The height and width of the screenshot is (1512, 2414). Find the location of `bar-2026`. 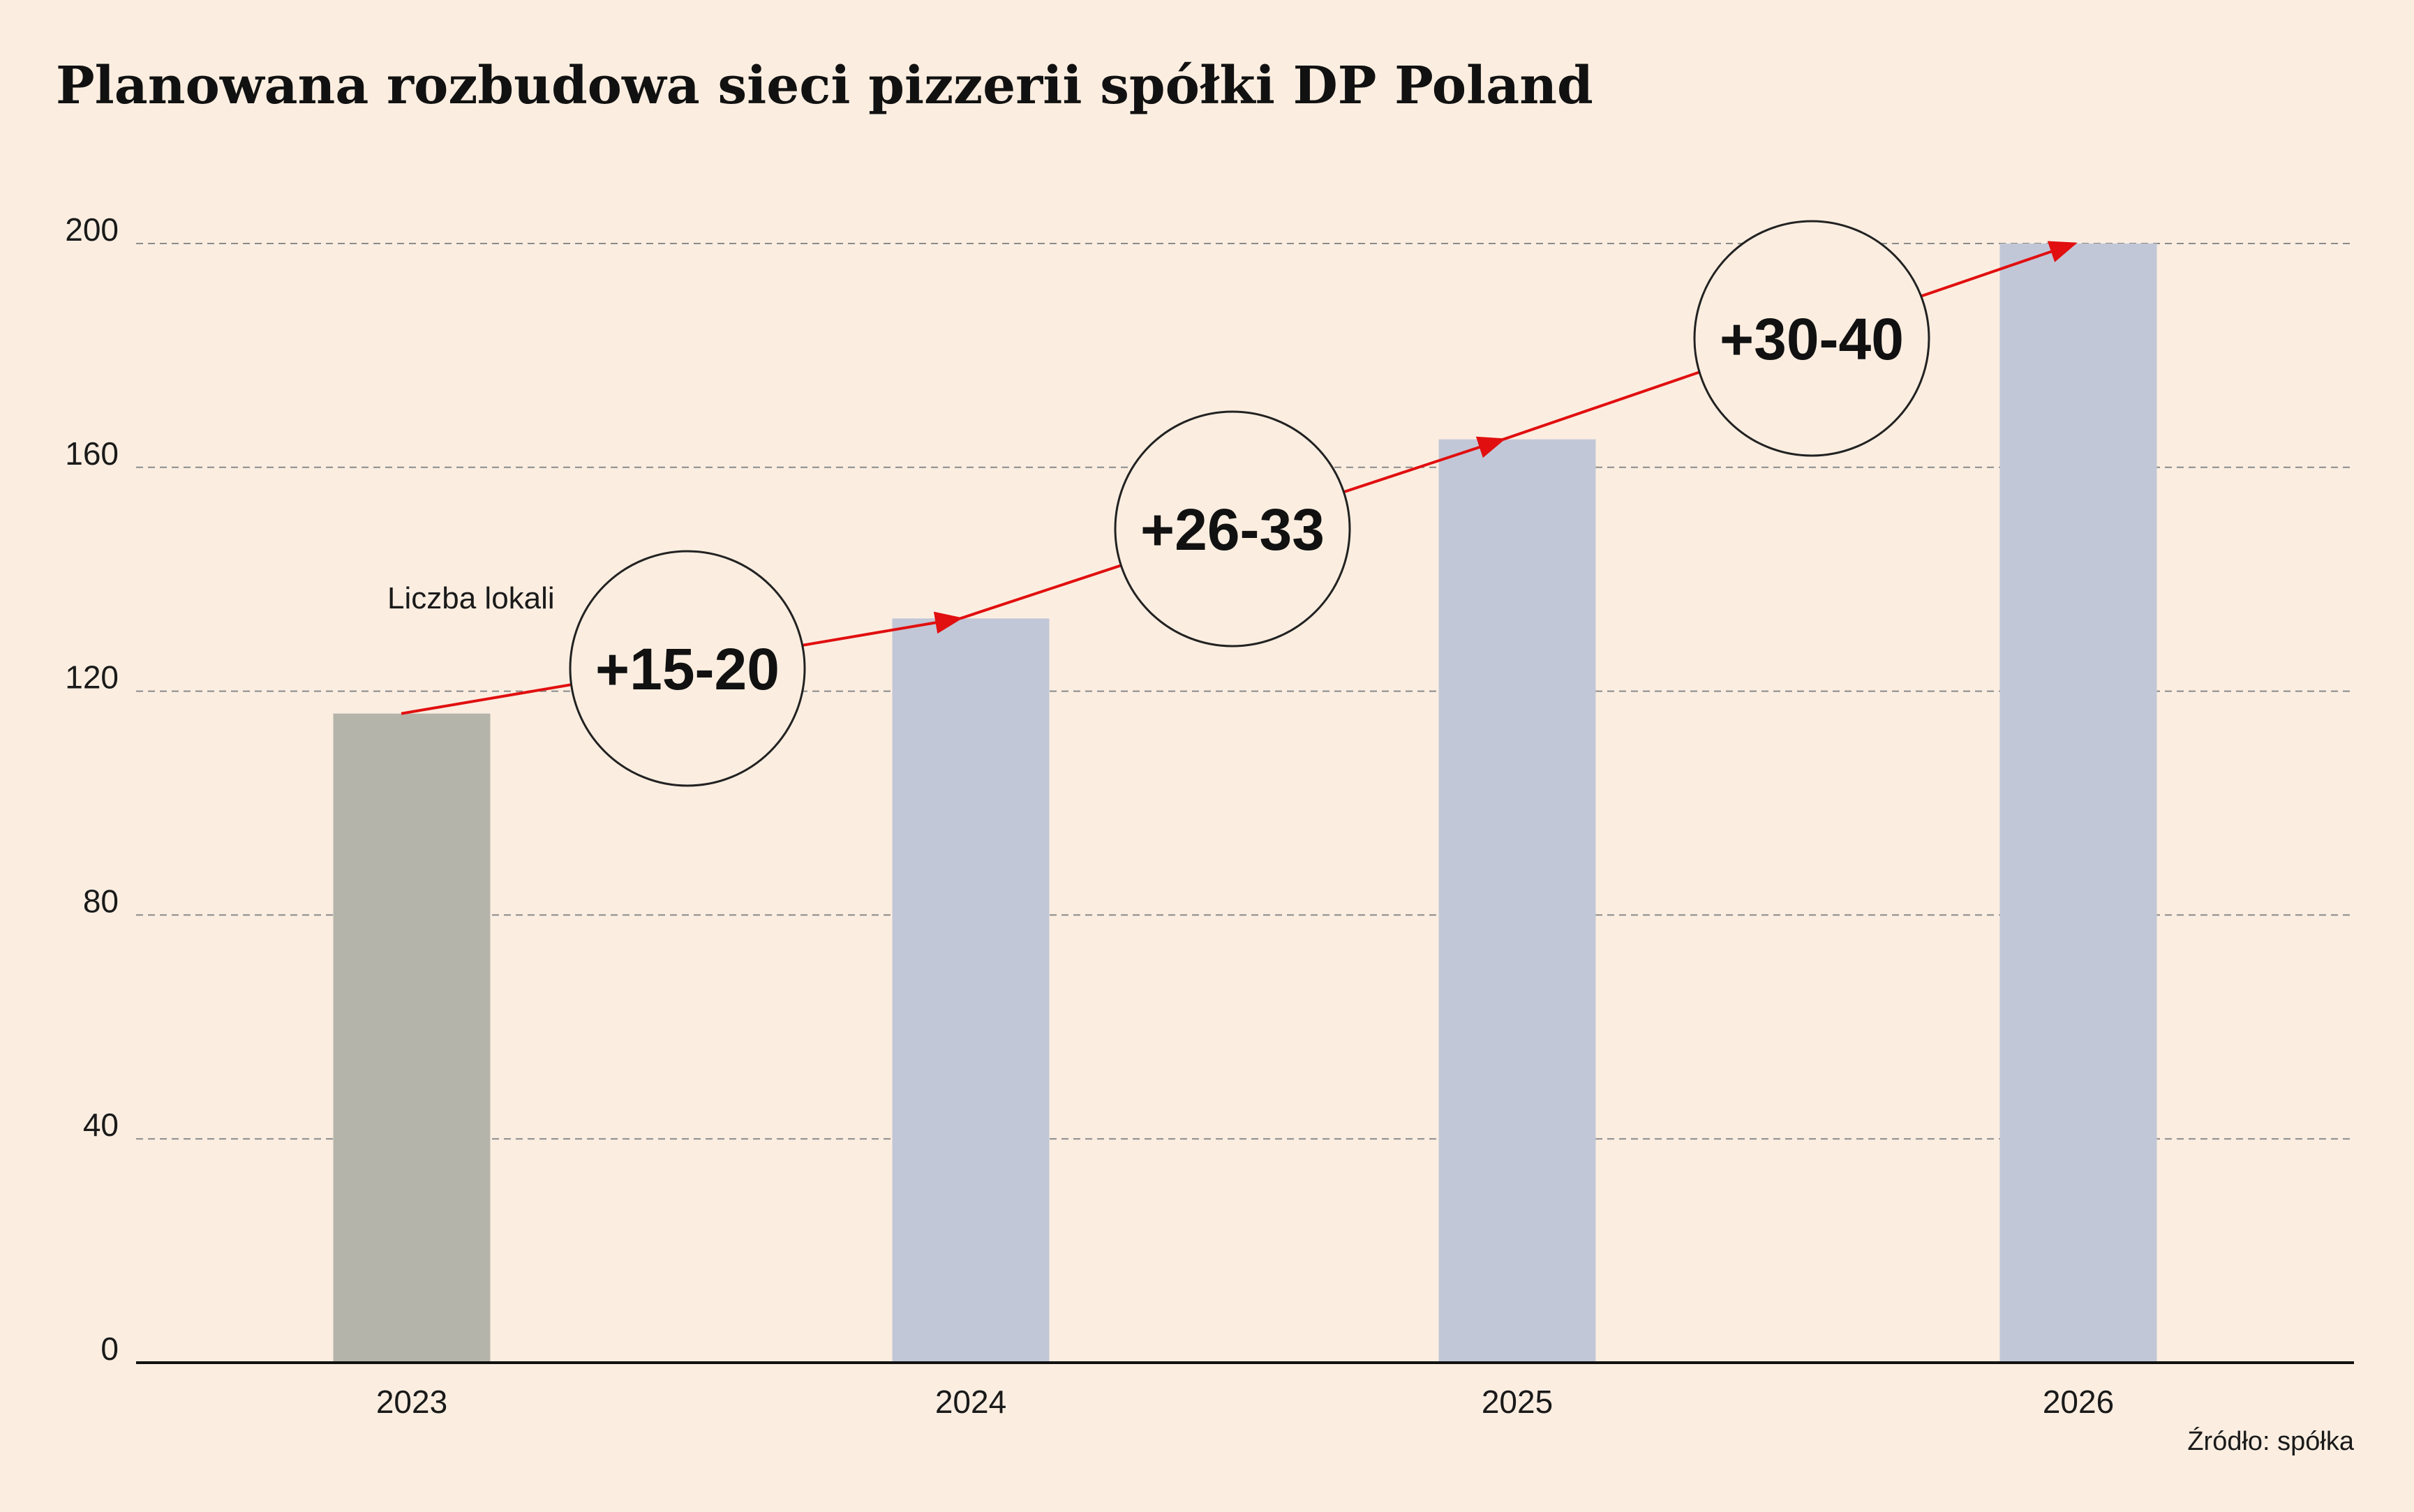

bar-2026 is located at coordinates (2078, 803).